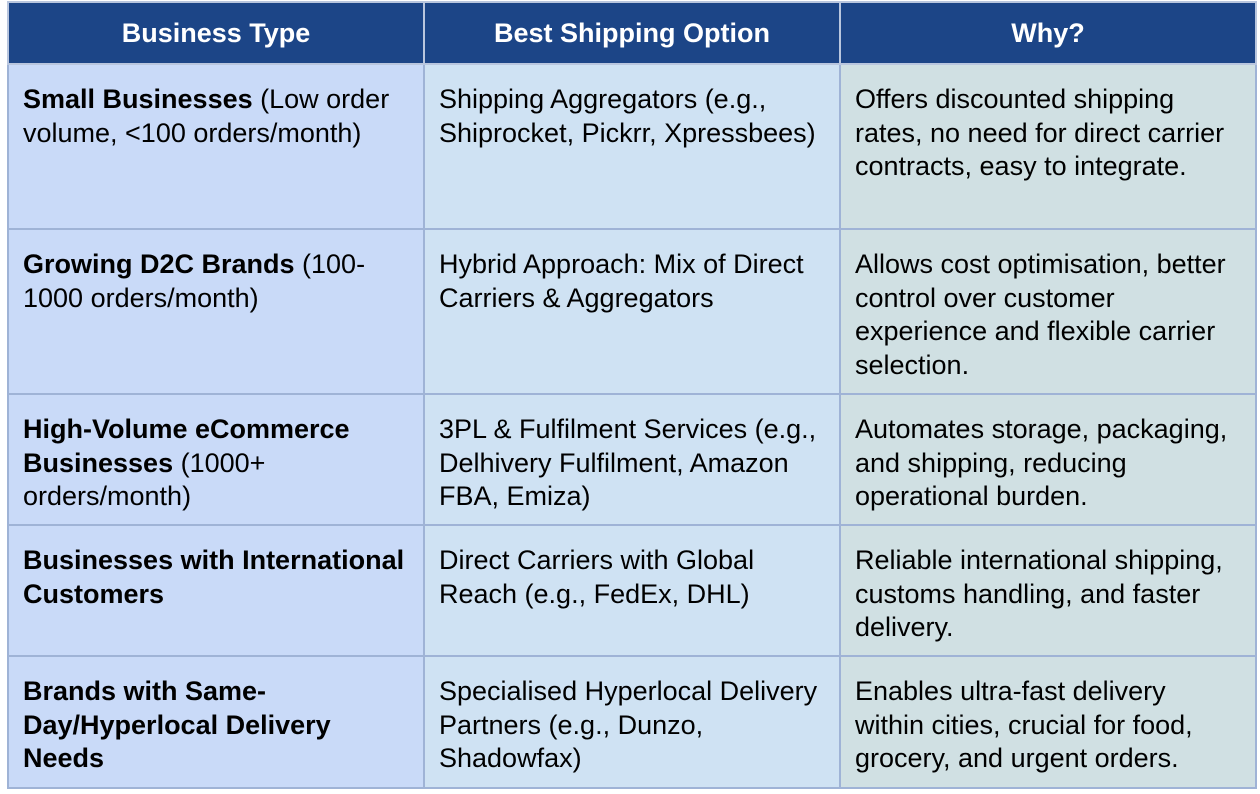 Image resolution: width=1260 pixels, height=794 pixels. What do you see at coordinates (186, 446) in the screenshot?
I see `business-type-name: High-Volume eCommerce Businesses` at bounding box center [186, 446].